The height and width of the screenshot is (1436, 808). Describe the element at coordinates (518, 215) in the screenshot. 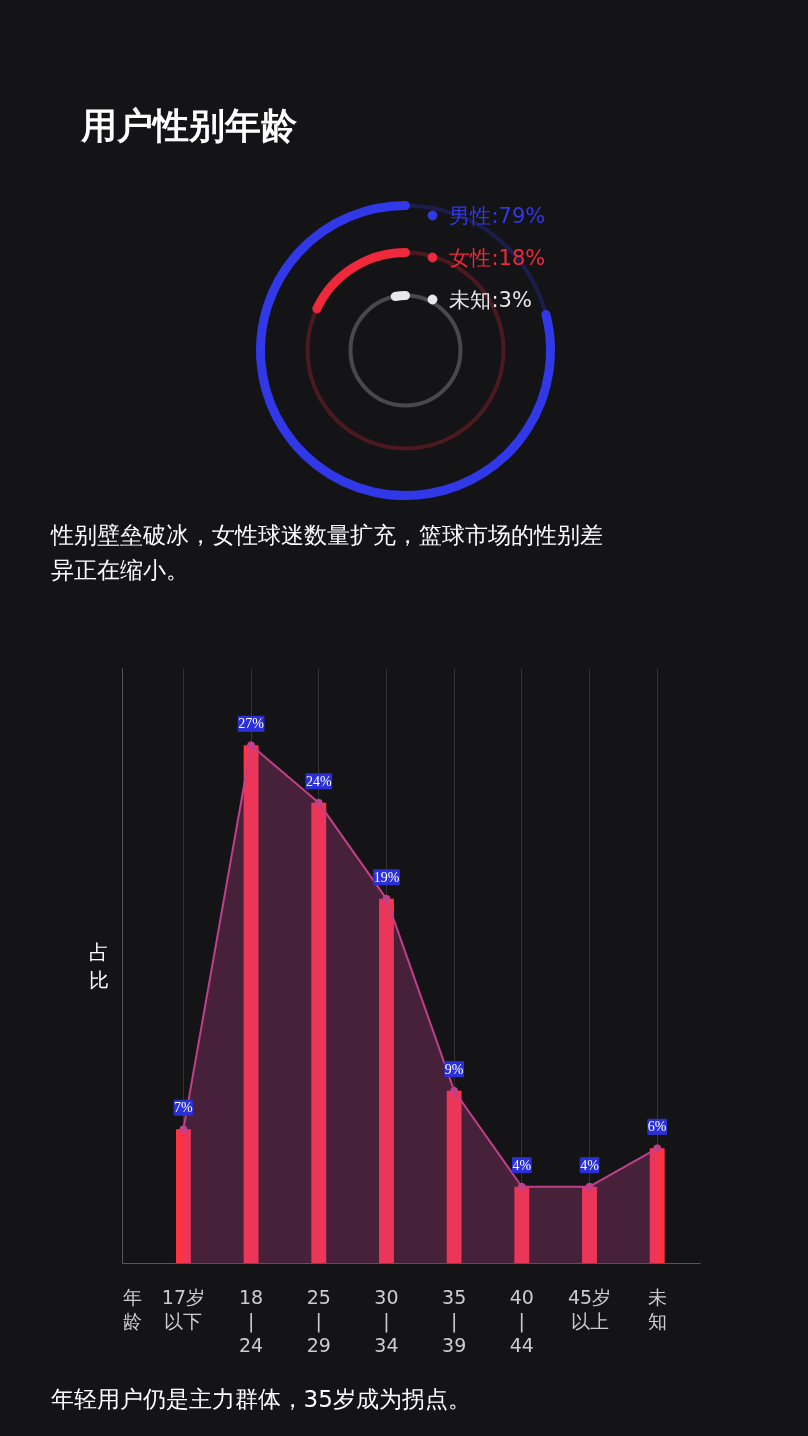

I see `data-label: :79%` at that location.